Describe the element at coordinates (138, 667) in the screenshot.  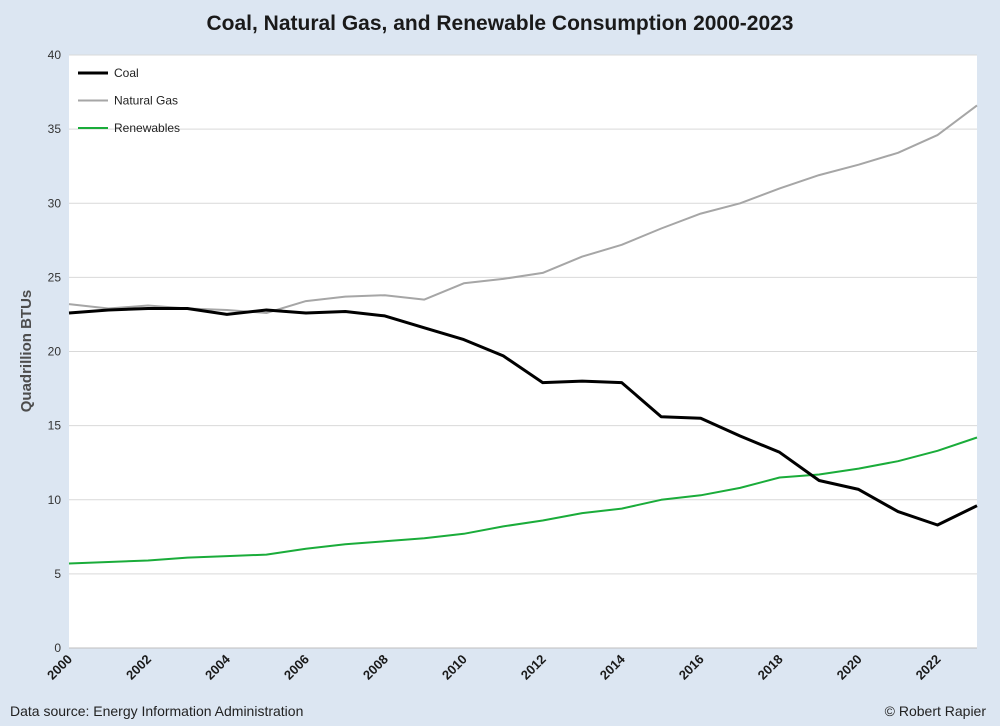
I see `x-tick-label: 2002` at that location.